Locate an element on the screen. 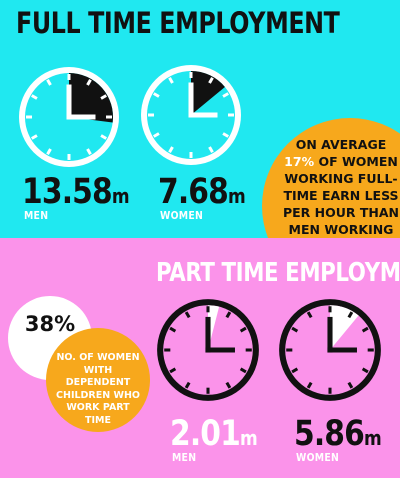 This screenshot has height=478, width=400. men-part-time-unit: m is located at coordinates (249, 438).